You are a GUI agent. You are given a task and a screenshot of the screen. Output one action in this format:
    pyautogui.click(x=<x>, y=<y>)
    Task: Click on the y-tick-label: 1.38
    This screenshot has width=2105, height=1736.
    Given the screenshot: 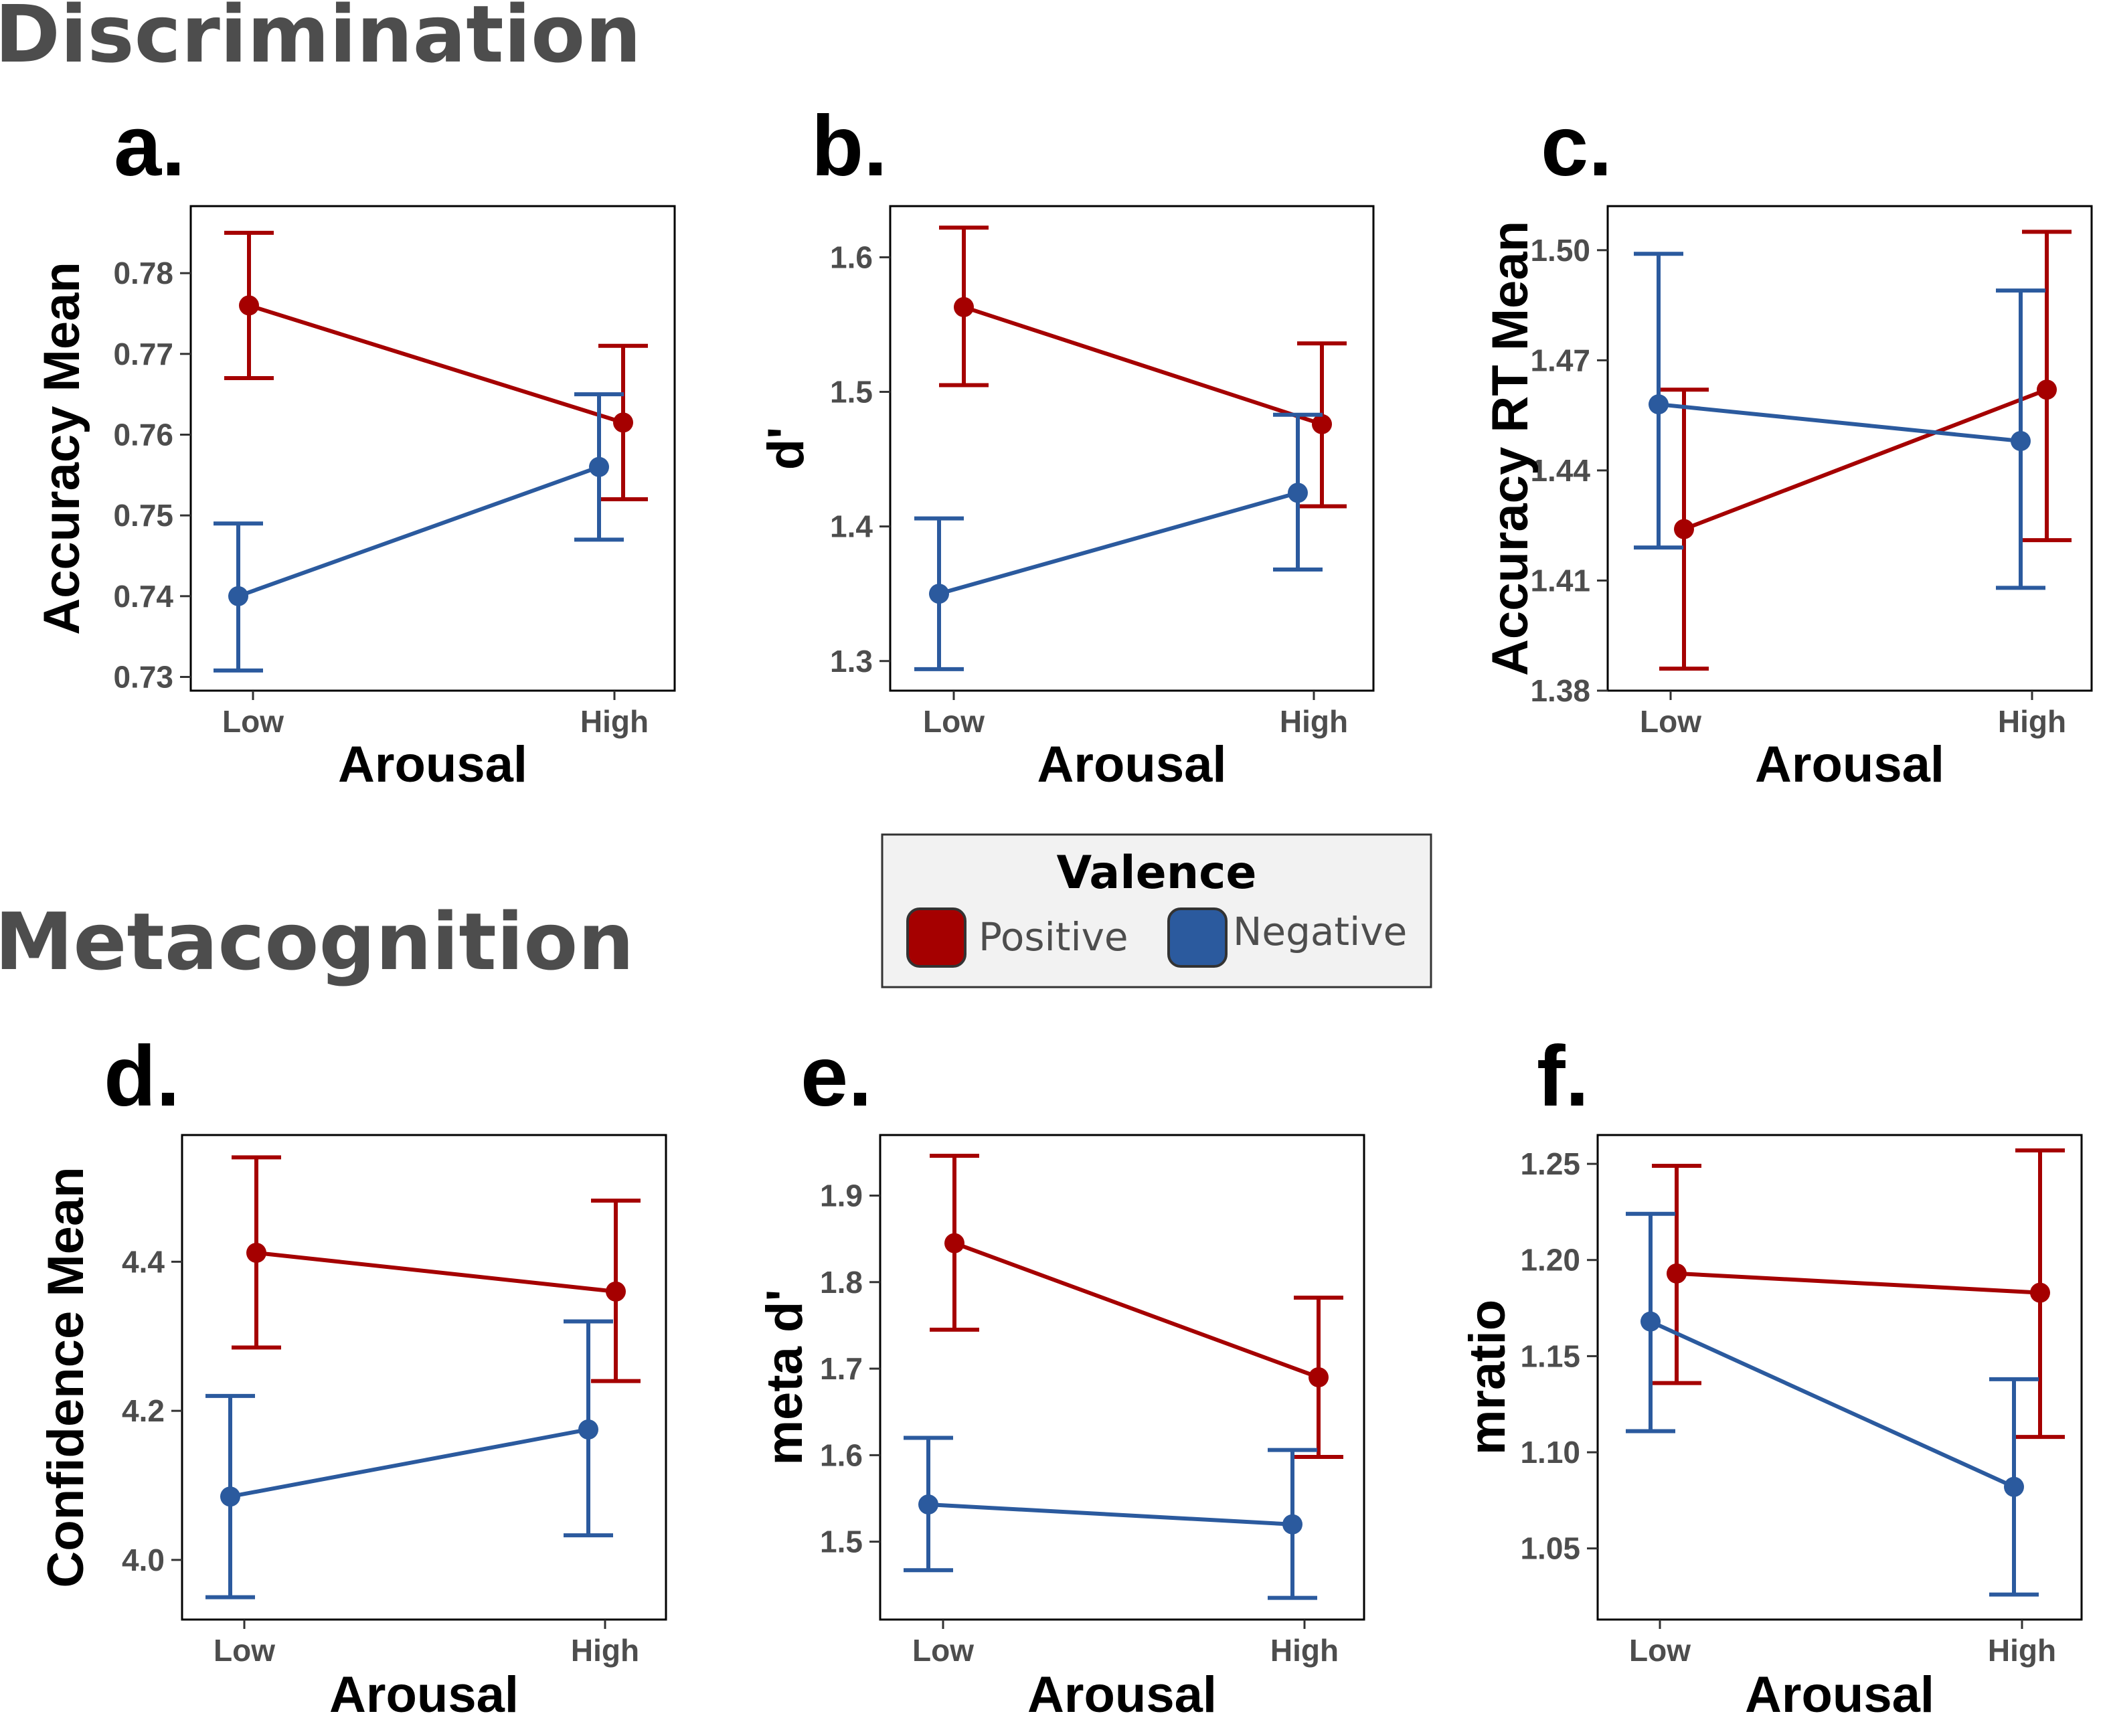 What is the action you would take?
    pyautogui.click(x=1560, y=690)
    